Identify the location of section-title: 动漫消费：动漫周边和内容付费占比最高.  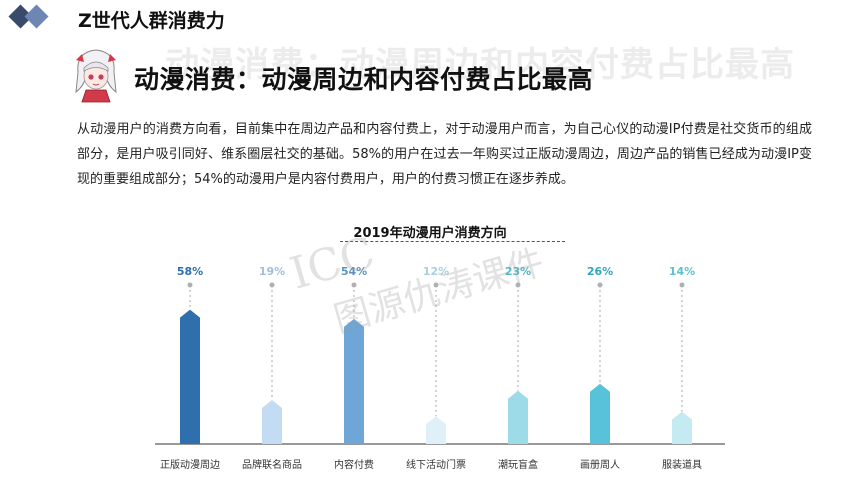
(364, 79).